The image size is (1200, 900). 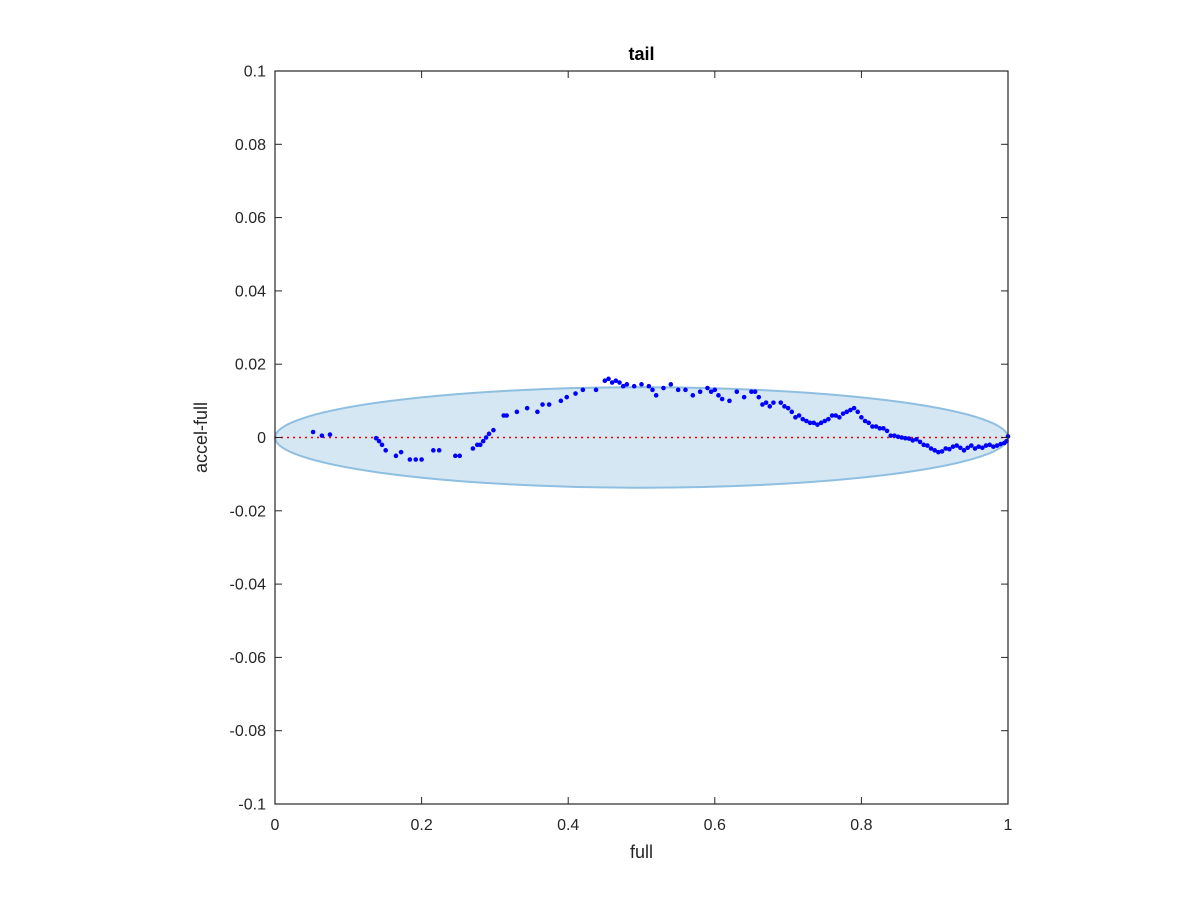 I want to click on x-tick-label: 0, so click(x=275, y=825).